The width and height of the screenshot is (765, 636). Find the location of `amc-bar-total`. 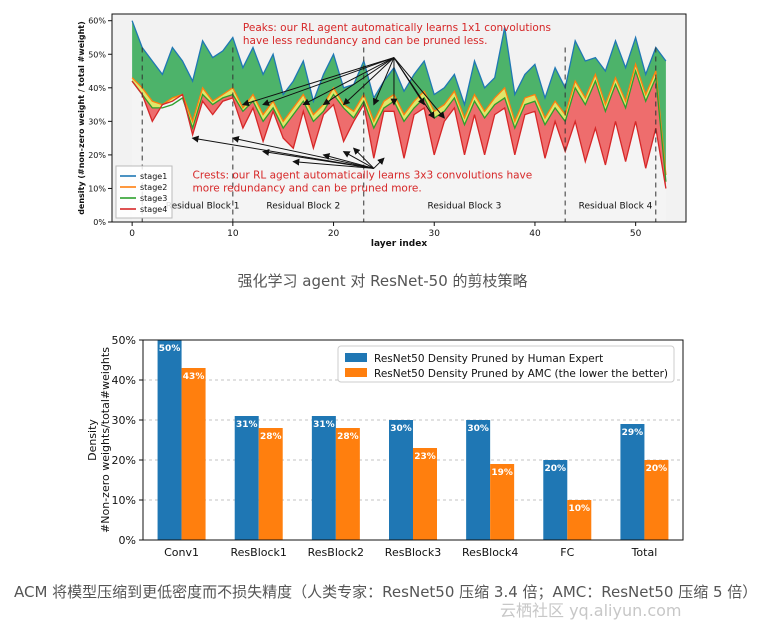

amc-bar-total is located at coordinates (656, 500).